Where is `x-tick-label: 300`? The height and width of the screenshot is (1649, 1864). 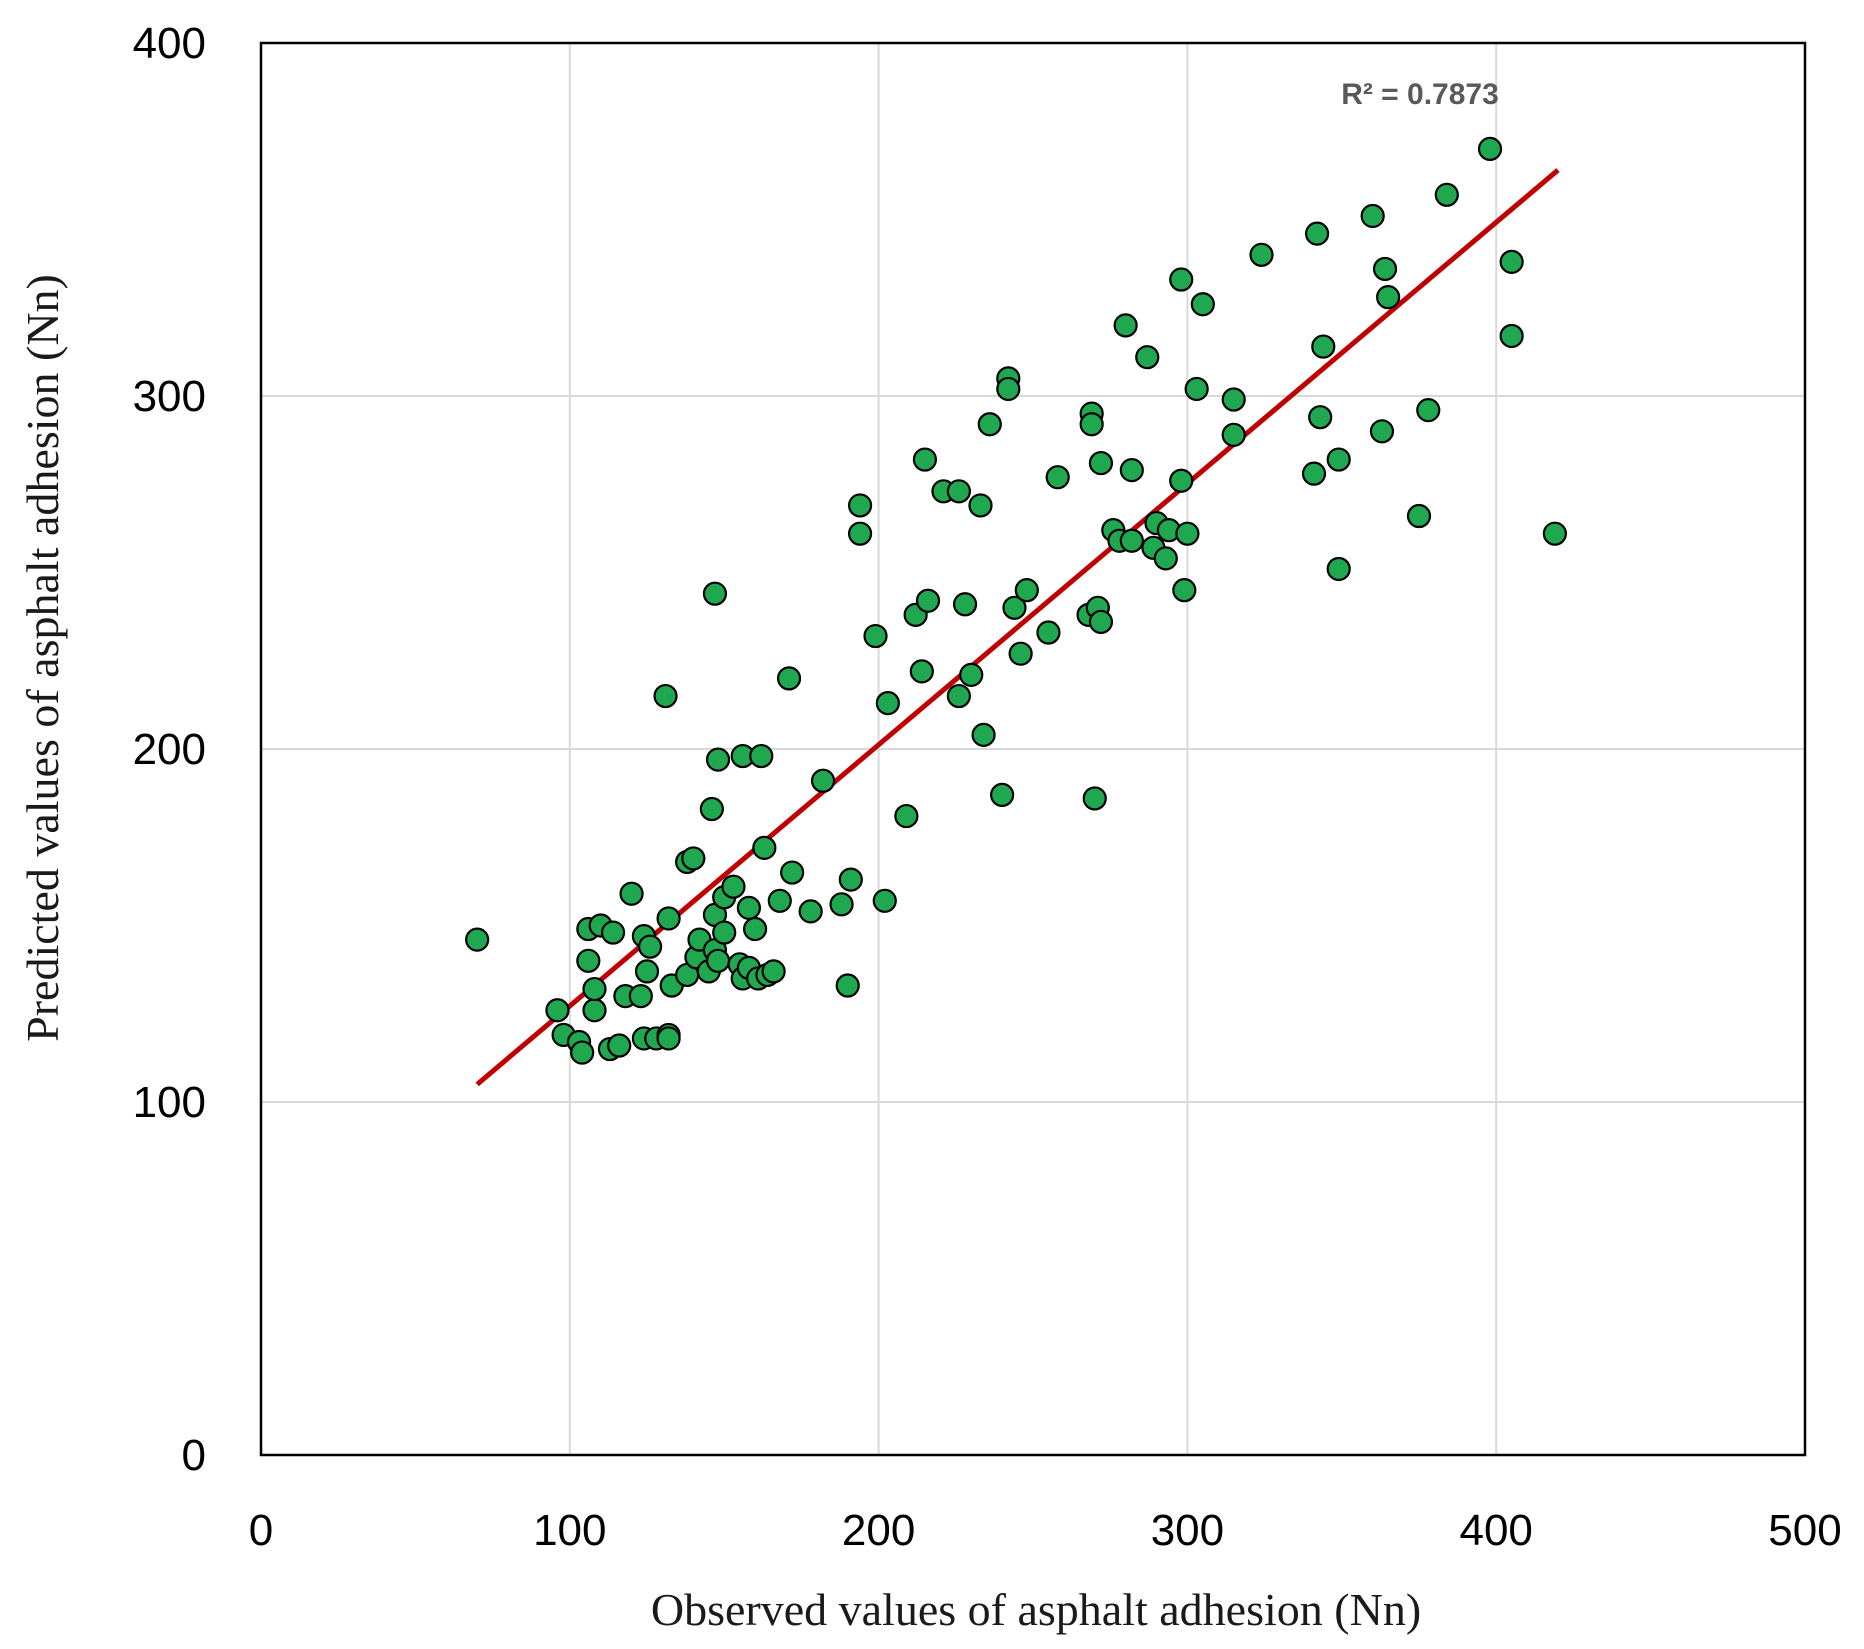 x-tick-label: 300 is located at coordinates (1187, 1530).